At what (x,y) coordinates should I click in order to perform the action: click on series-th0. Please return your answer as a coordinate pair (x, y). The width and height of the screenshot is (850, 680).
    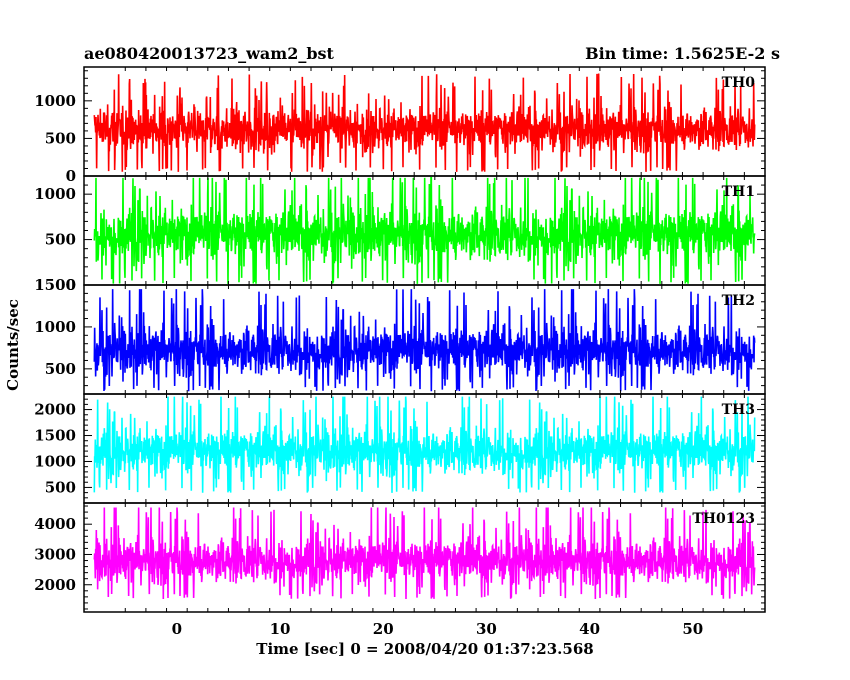
    Looking at the image, I should click on (424, 122).